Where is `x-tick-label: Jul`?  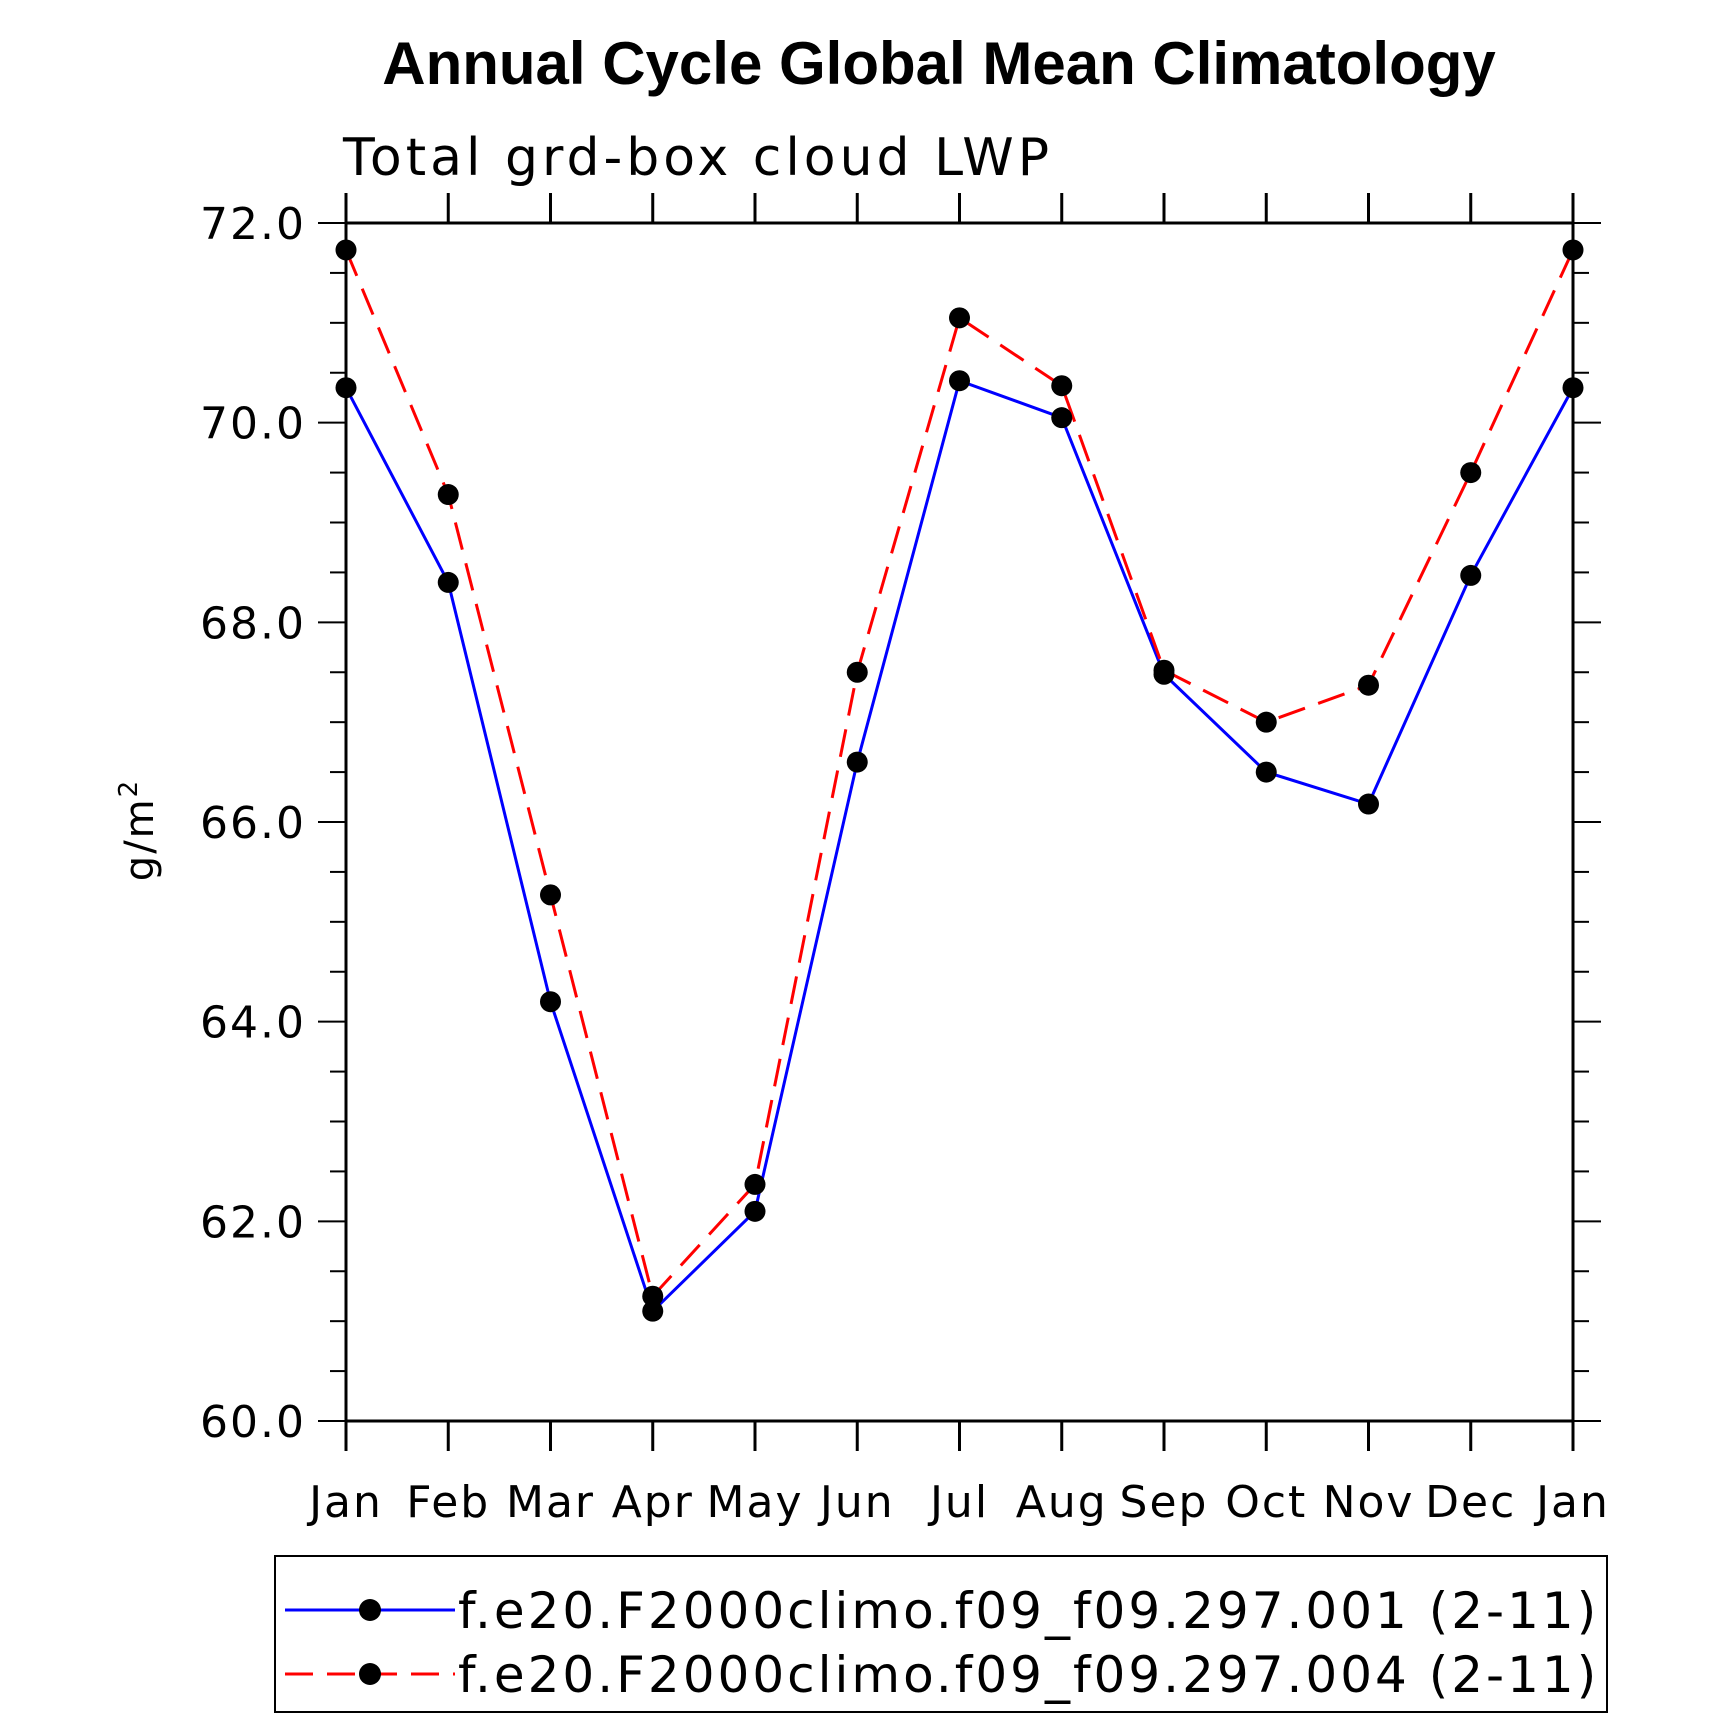
x-tick-label: Jul is located at coordinates (958, 1502).